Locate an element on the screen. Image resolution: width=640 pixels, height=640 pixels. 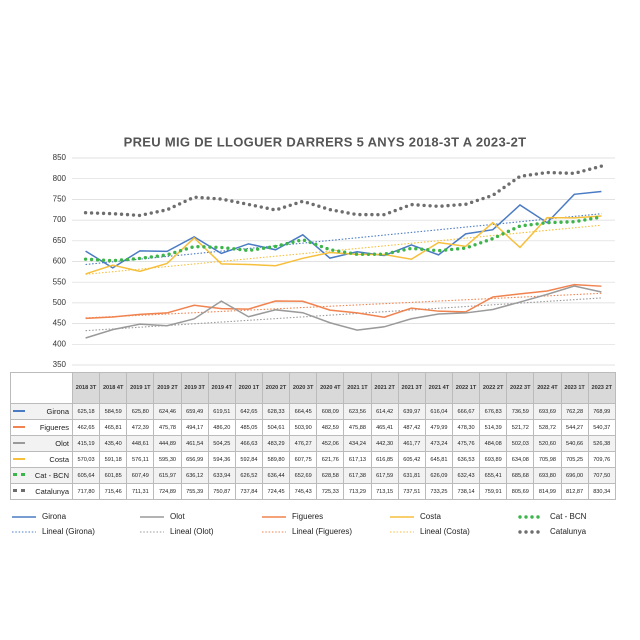
table-cell: 452,06 is located at coordinates (330, 443).